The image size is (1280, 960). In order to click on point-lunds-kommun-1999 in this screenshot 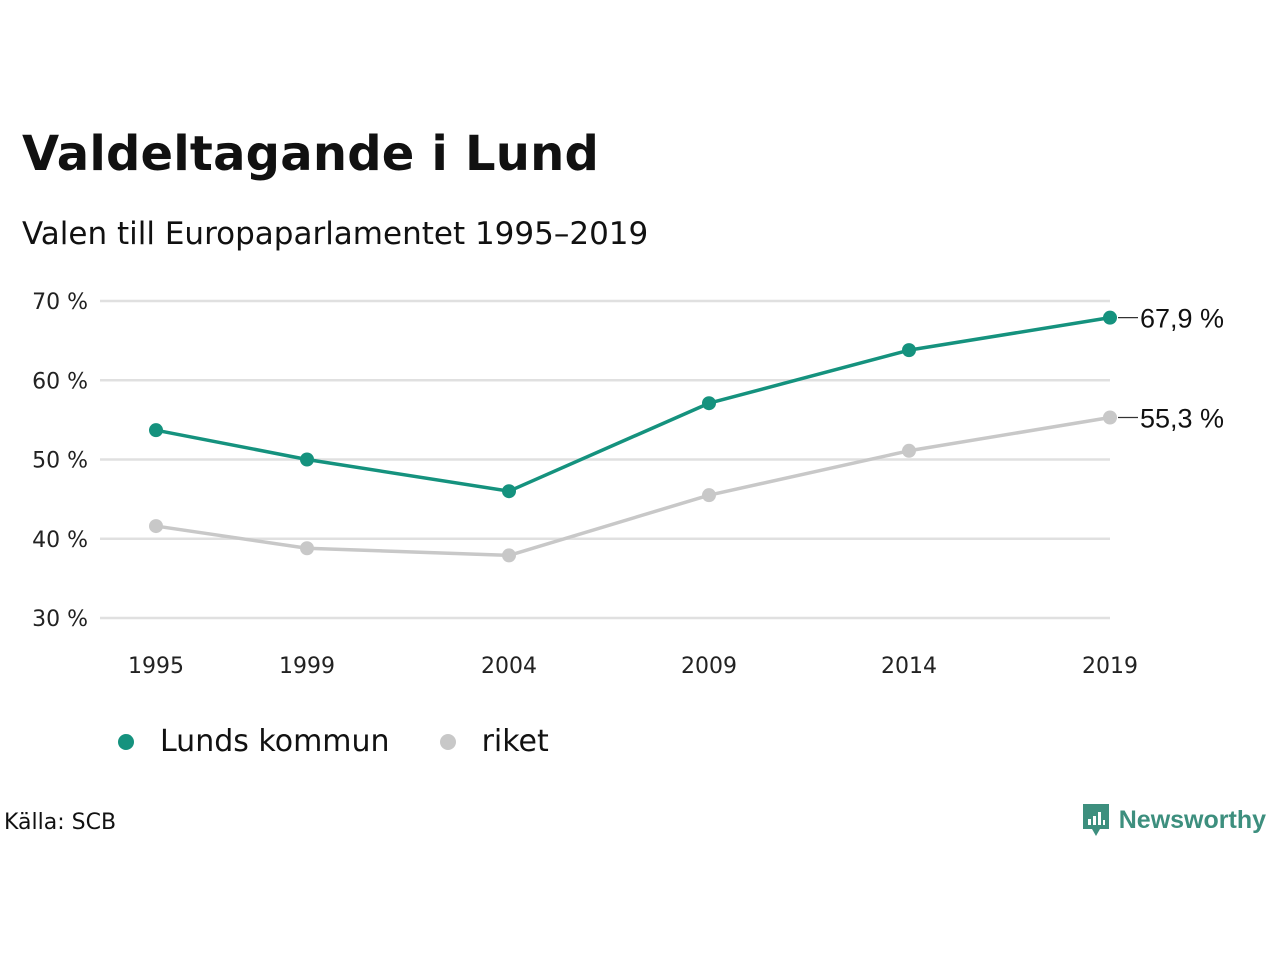, I will do `click(307, 459)`.